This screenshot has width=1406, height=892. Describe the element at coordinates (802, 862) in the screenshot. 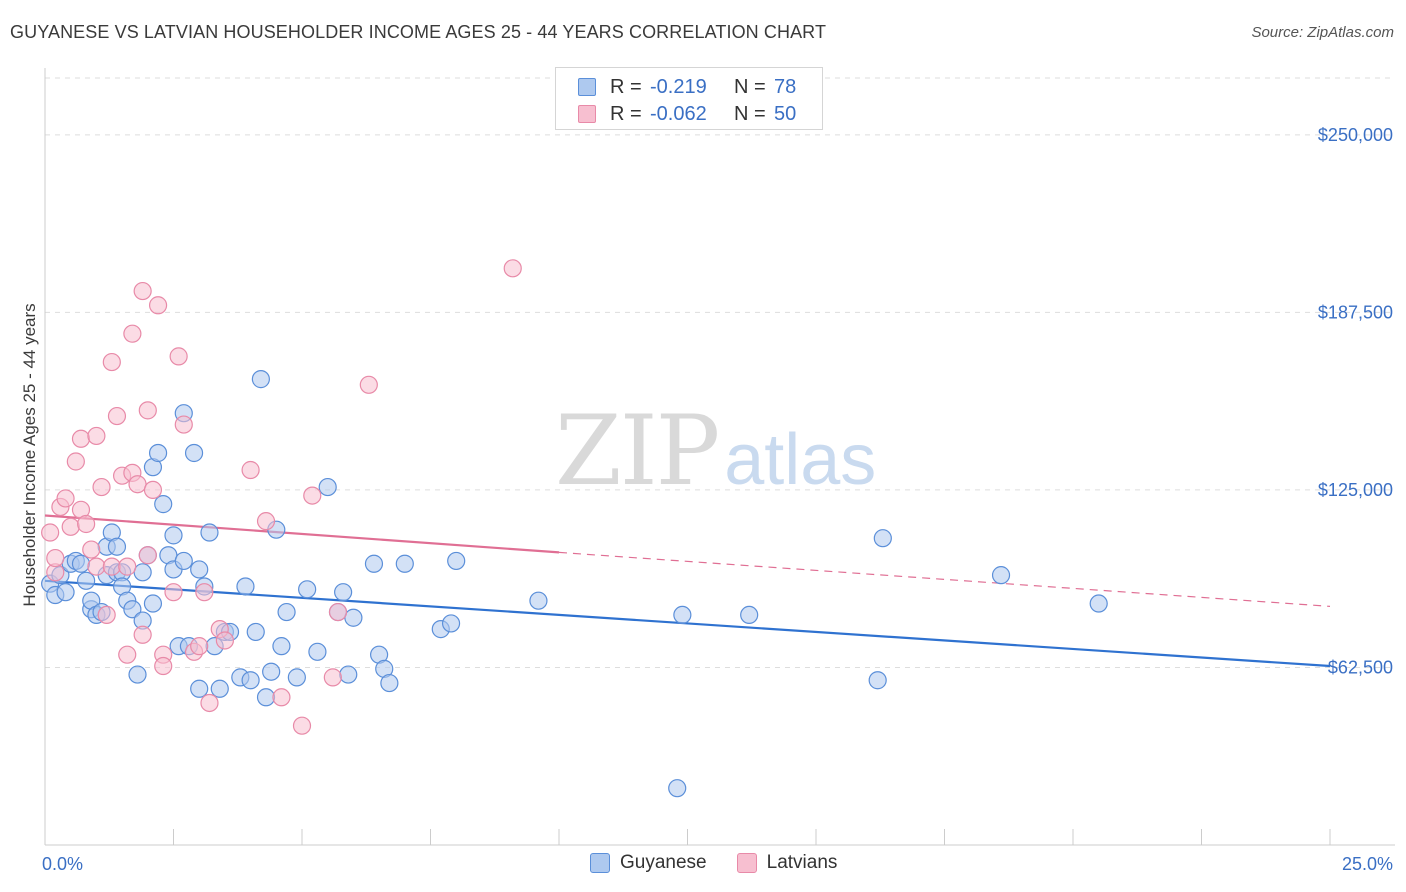

I see `legend-label: Latvians` at that location.